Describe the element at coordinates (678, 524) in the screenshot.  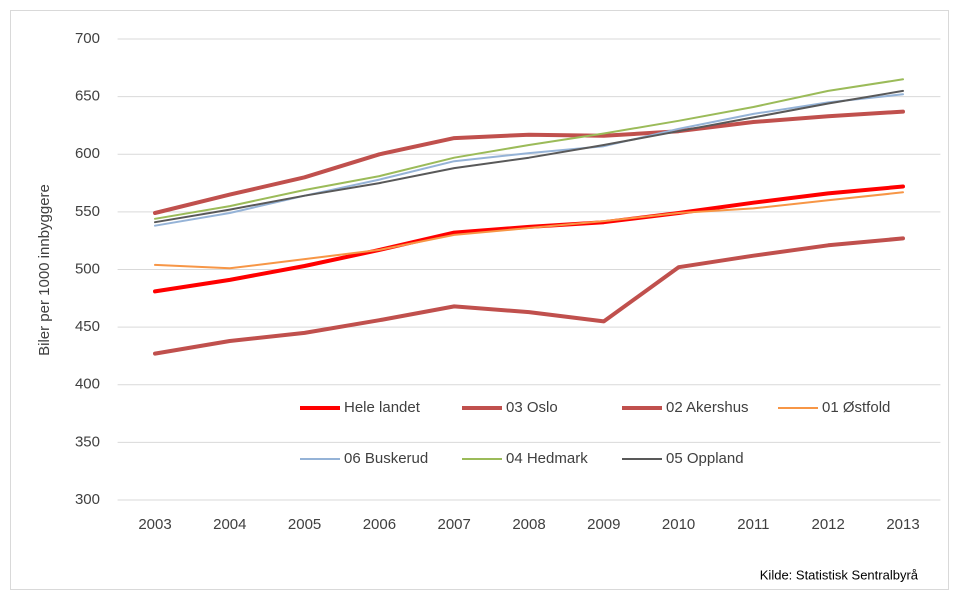
I see `x-tick-label: 2010` at that location.